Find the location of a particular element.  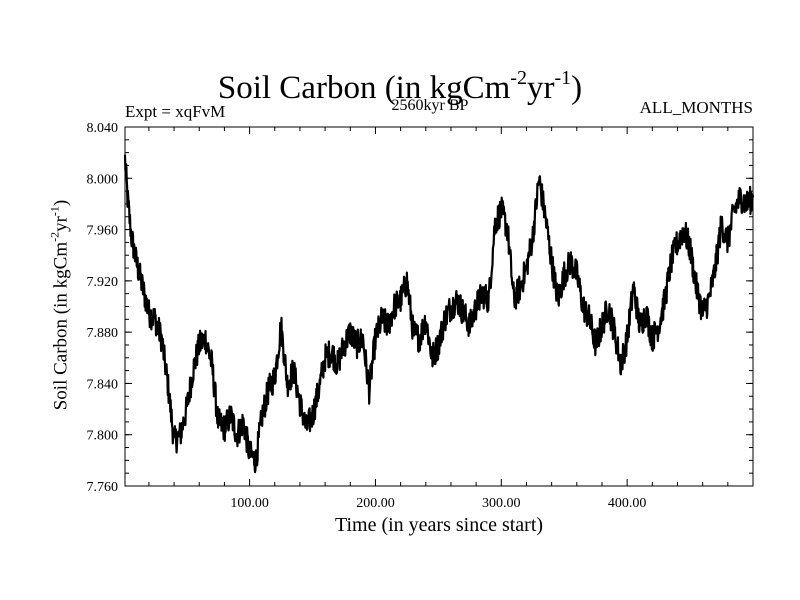

chart-title: Soil Carbon (in kgCm-2yr-1) is located at coordinates (400, 86).